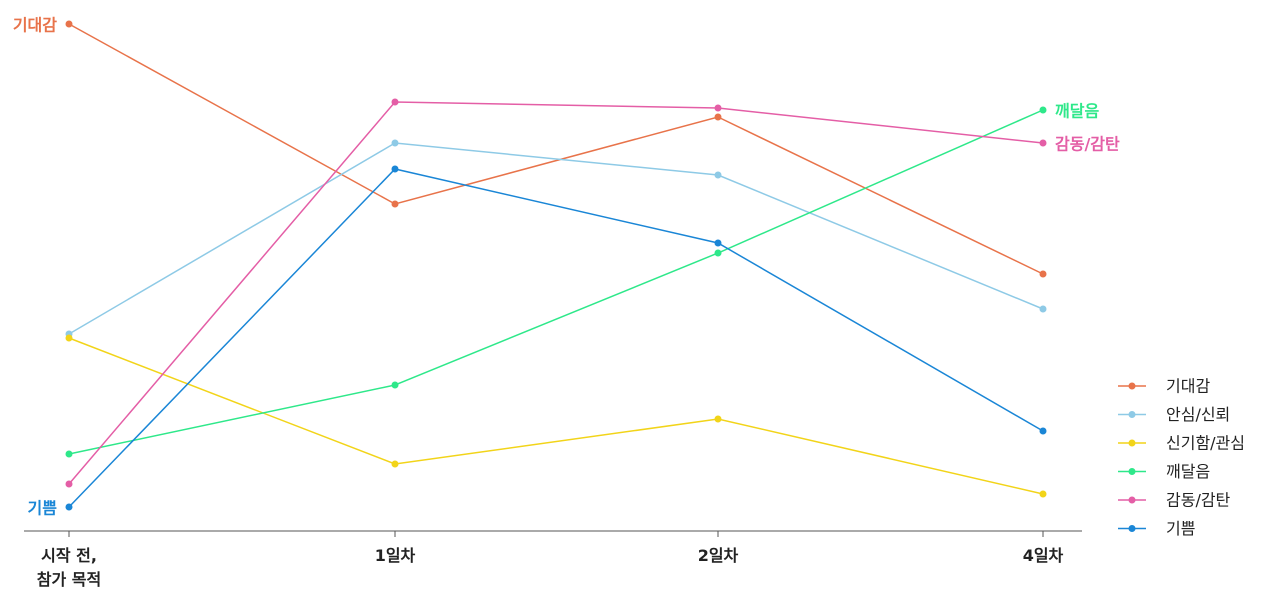 The image size is (1280, 609). I want to click on end-label: 기대감, so click(35, 25).